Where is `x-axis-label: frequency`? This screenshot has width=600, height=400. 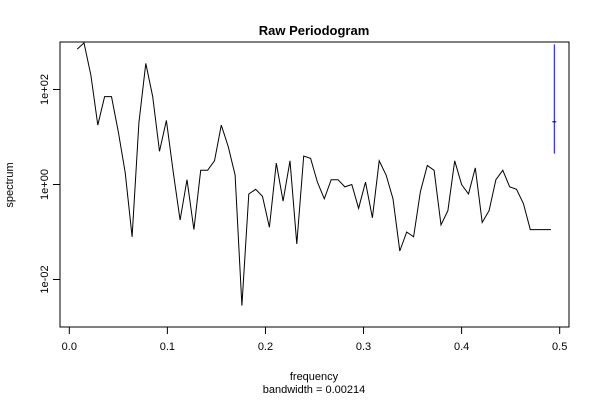
x-axis-label: frequency is located at coordinates (314, 377).